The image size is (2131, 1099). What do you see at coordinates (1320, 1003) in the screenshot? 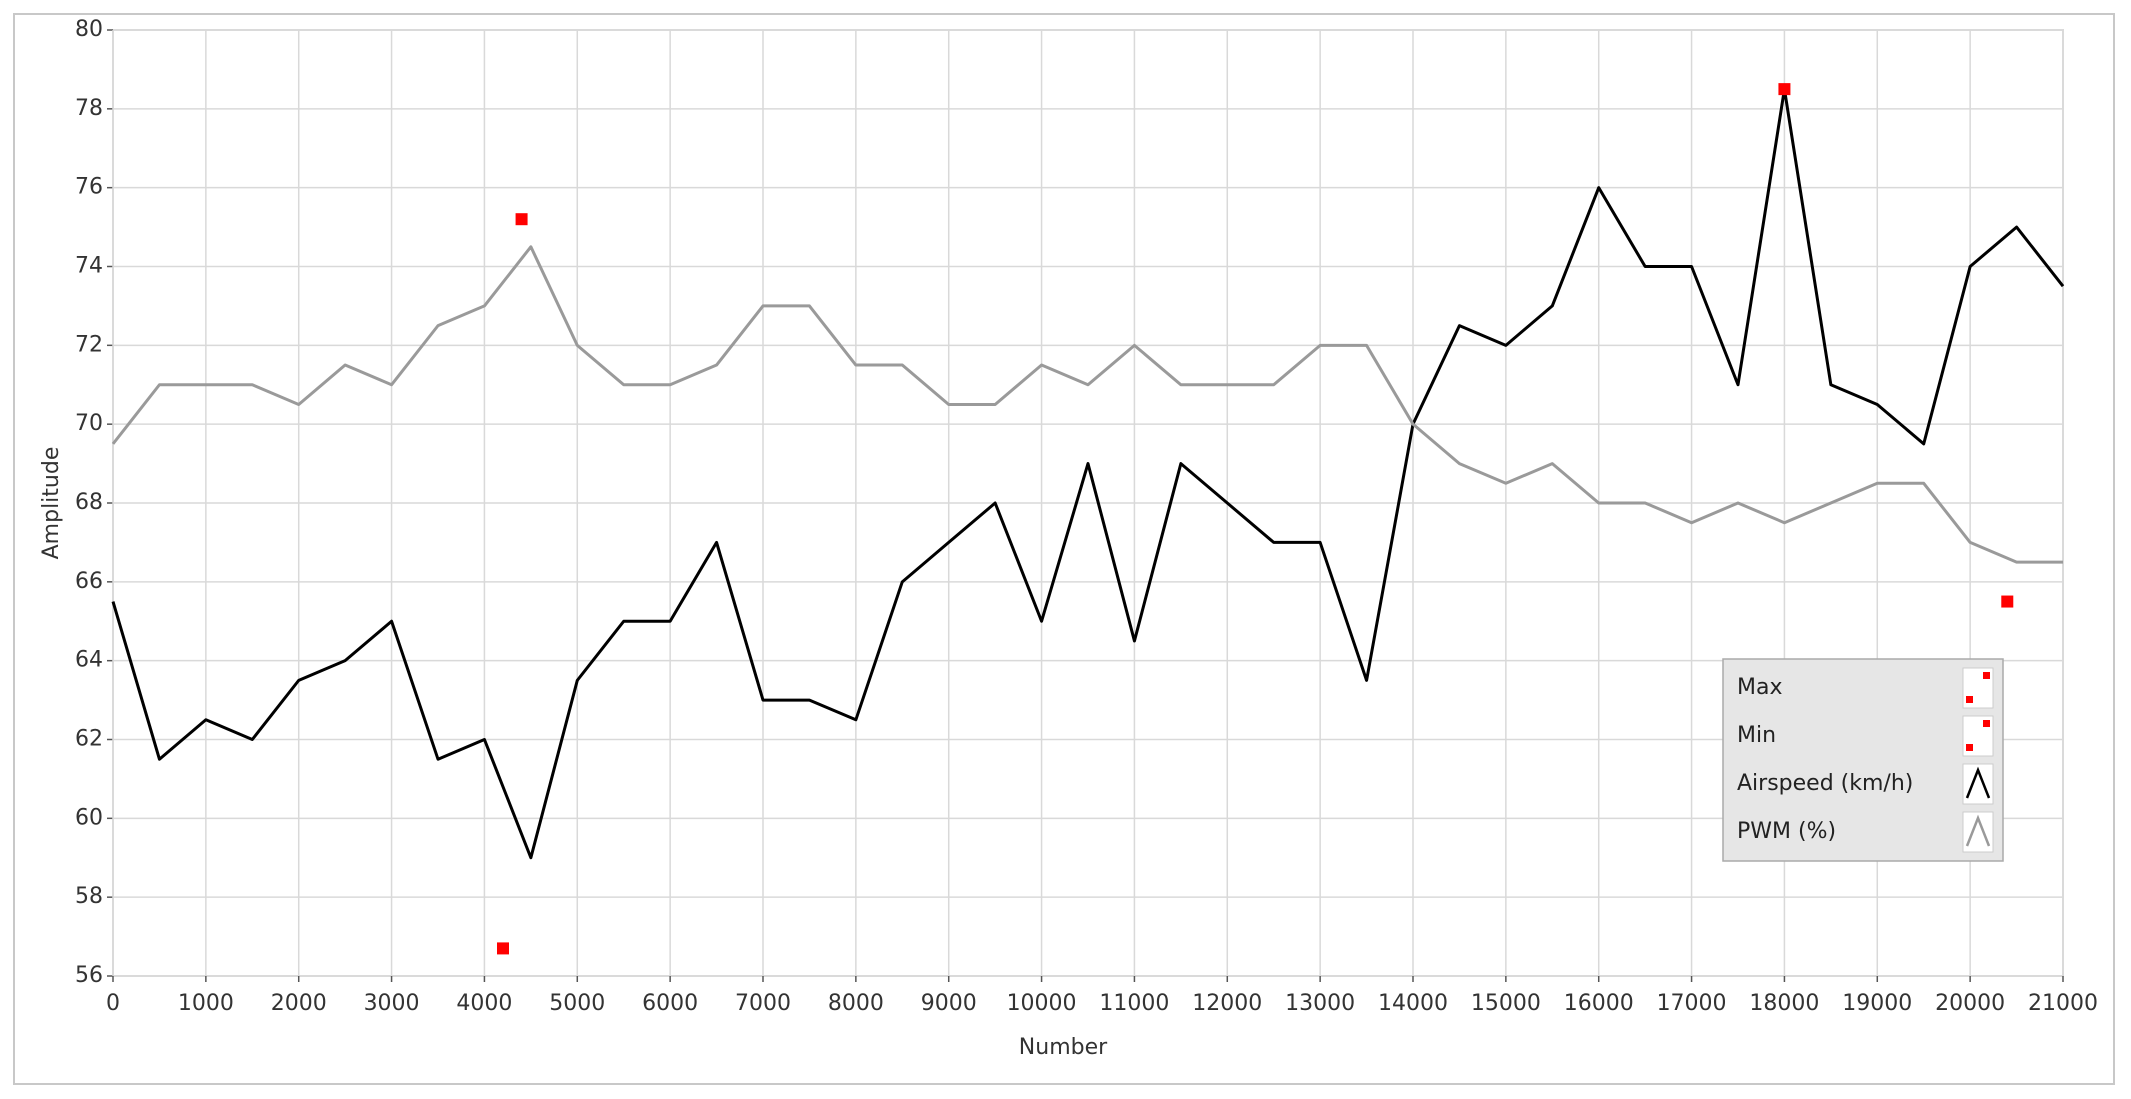
I see `x-tick-label: 13000` at bounding box center [1320, 1003].